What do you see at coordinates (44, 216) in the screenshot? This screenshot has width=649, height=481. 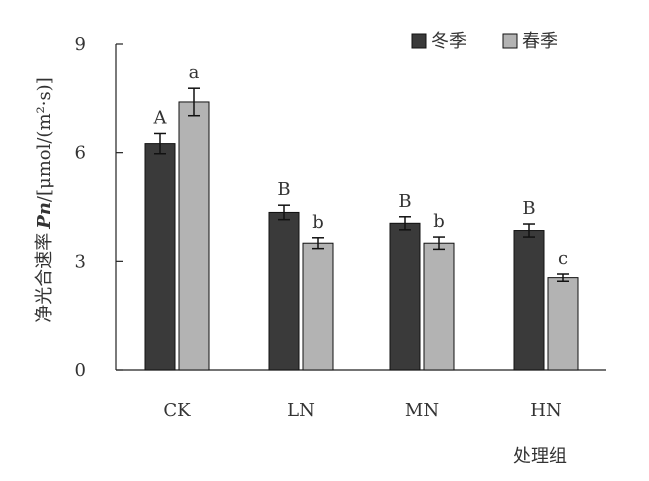 I see `y-title-symbol: Pn` at bounding box center [44, 216].